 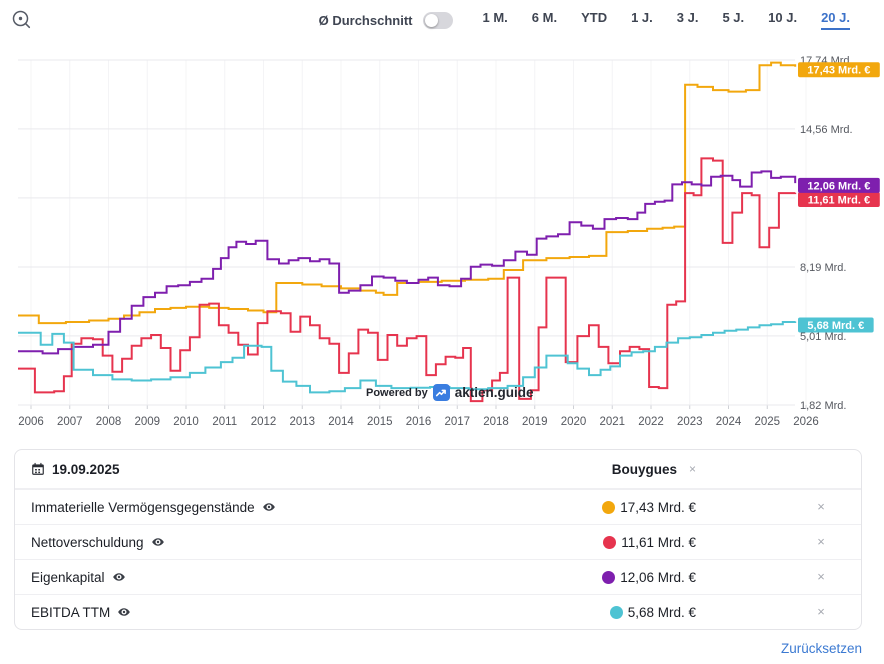 I want to click on metric-value-cell: 11,61 Mrd. €, so click(x=700, y=542).